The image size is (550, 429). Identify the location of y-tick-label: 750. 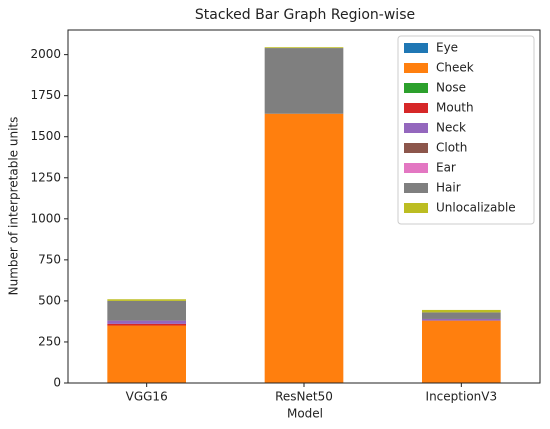
(49, 259).